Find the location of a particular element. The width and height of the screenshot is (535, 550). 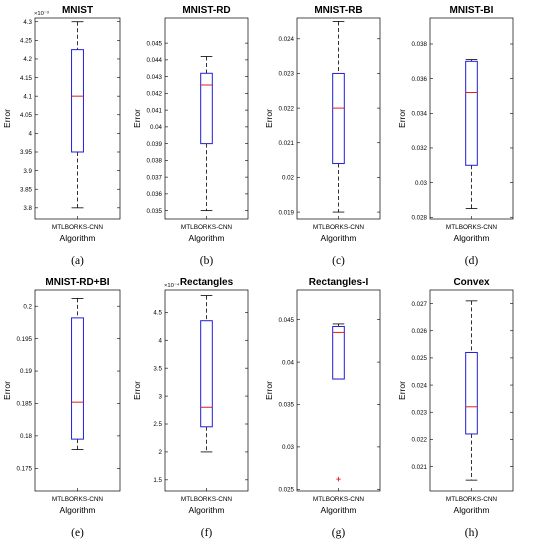

y-tick-label: 3.95 is located at coordinates (26, 152).